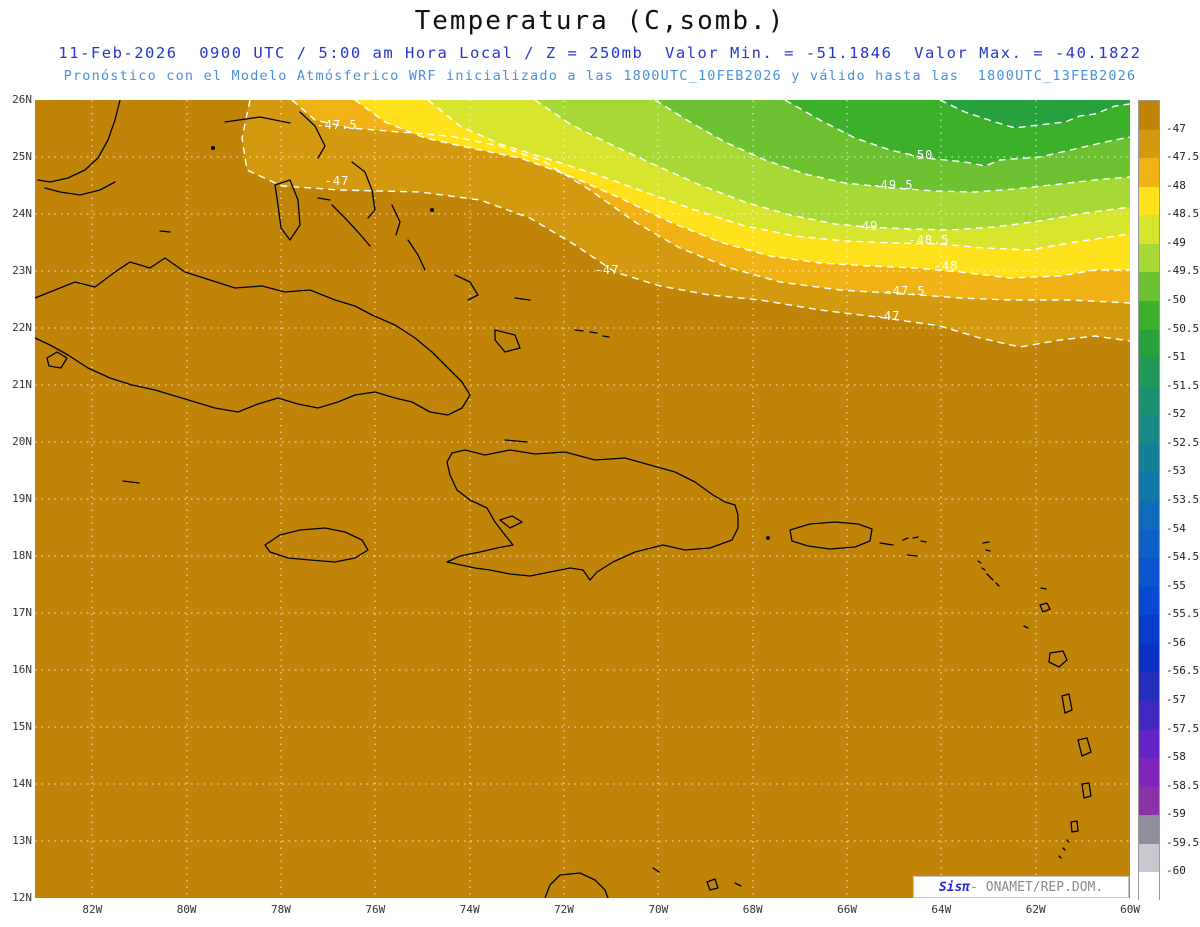 The height and width of the screenshot is (927, 1200). What do you see at coordinates (79, 148) in the screenshot?
I see `coast-florida` at bounding box center [79, 148].